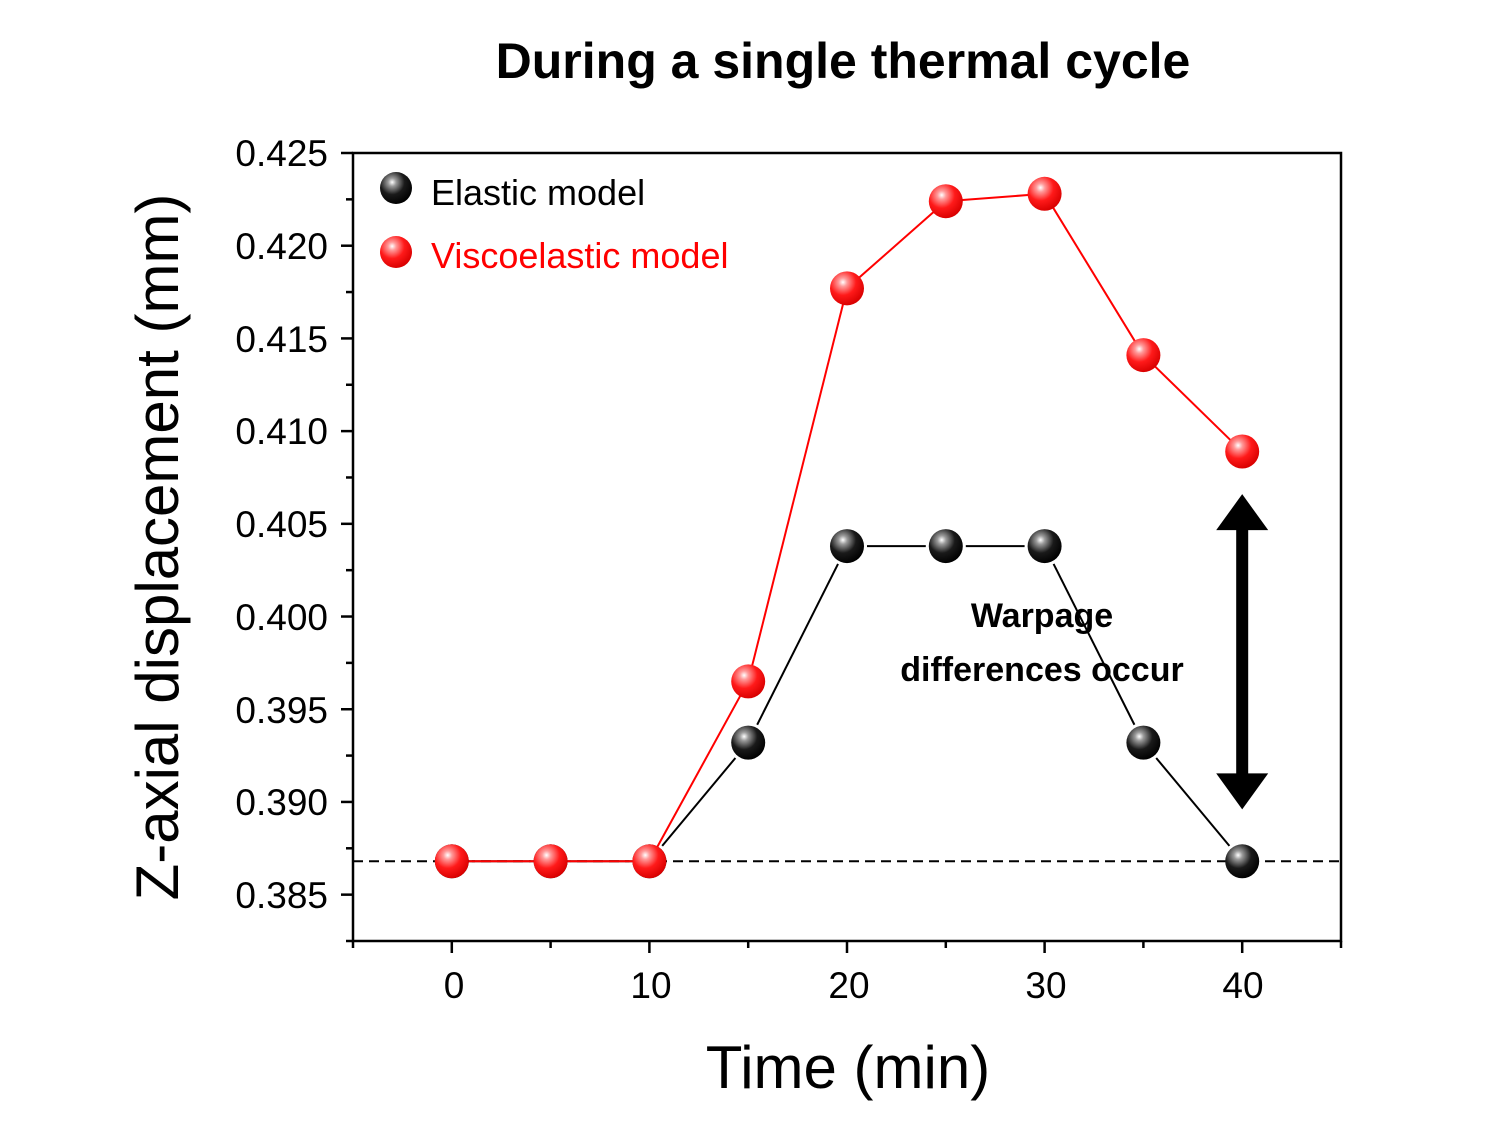 The image size is (1488, 1138). What do you see at coordinates (454, 985) in the screenshot?
I see `x-tick-label-0: 0` at bounding box center [454, 985].